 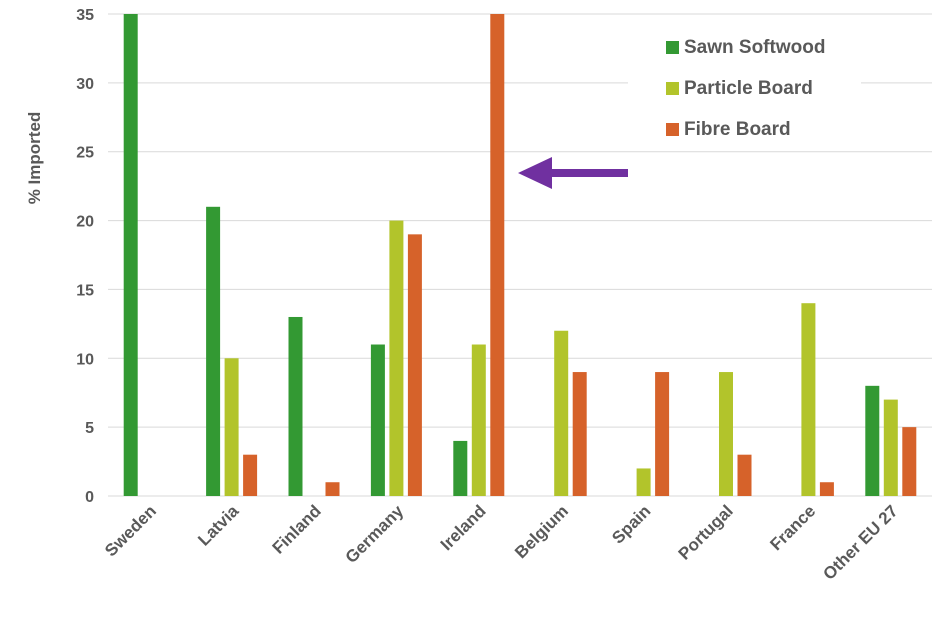 I want to click on bar-other-eu-27-sawn-softwood, so click(x=872, y=440).